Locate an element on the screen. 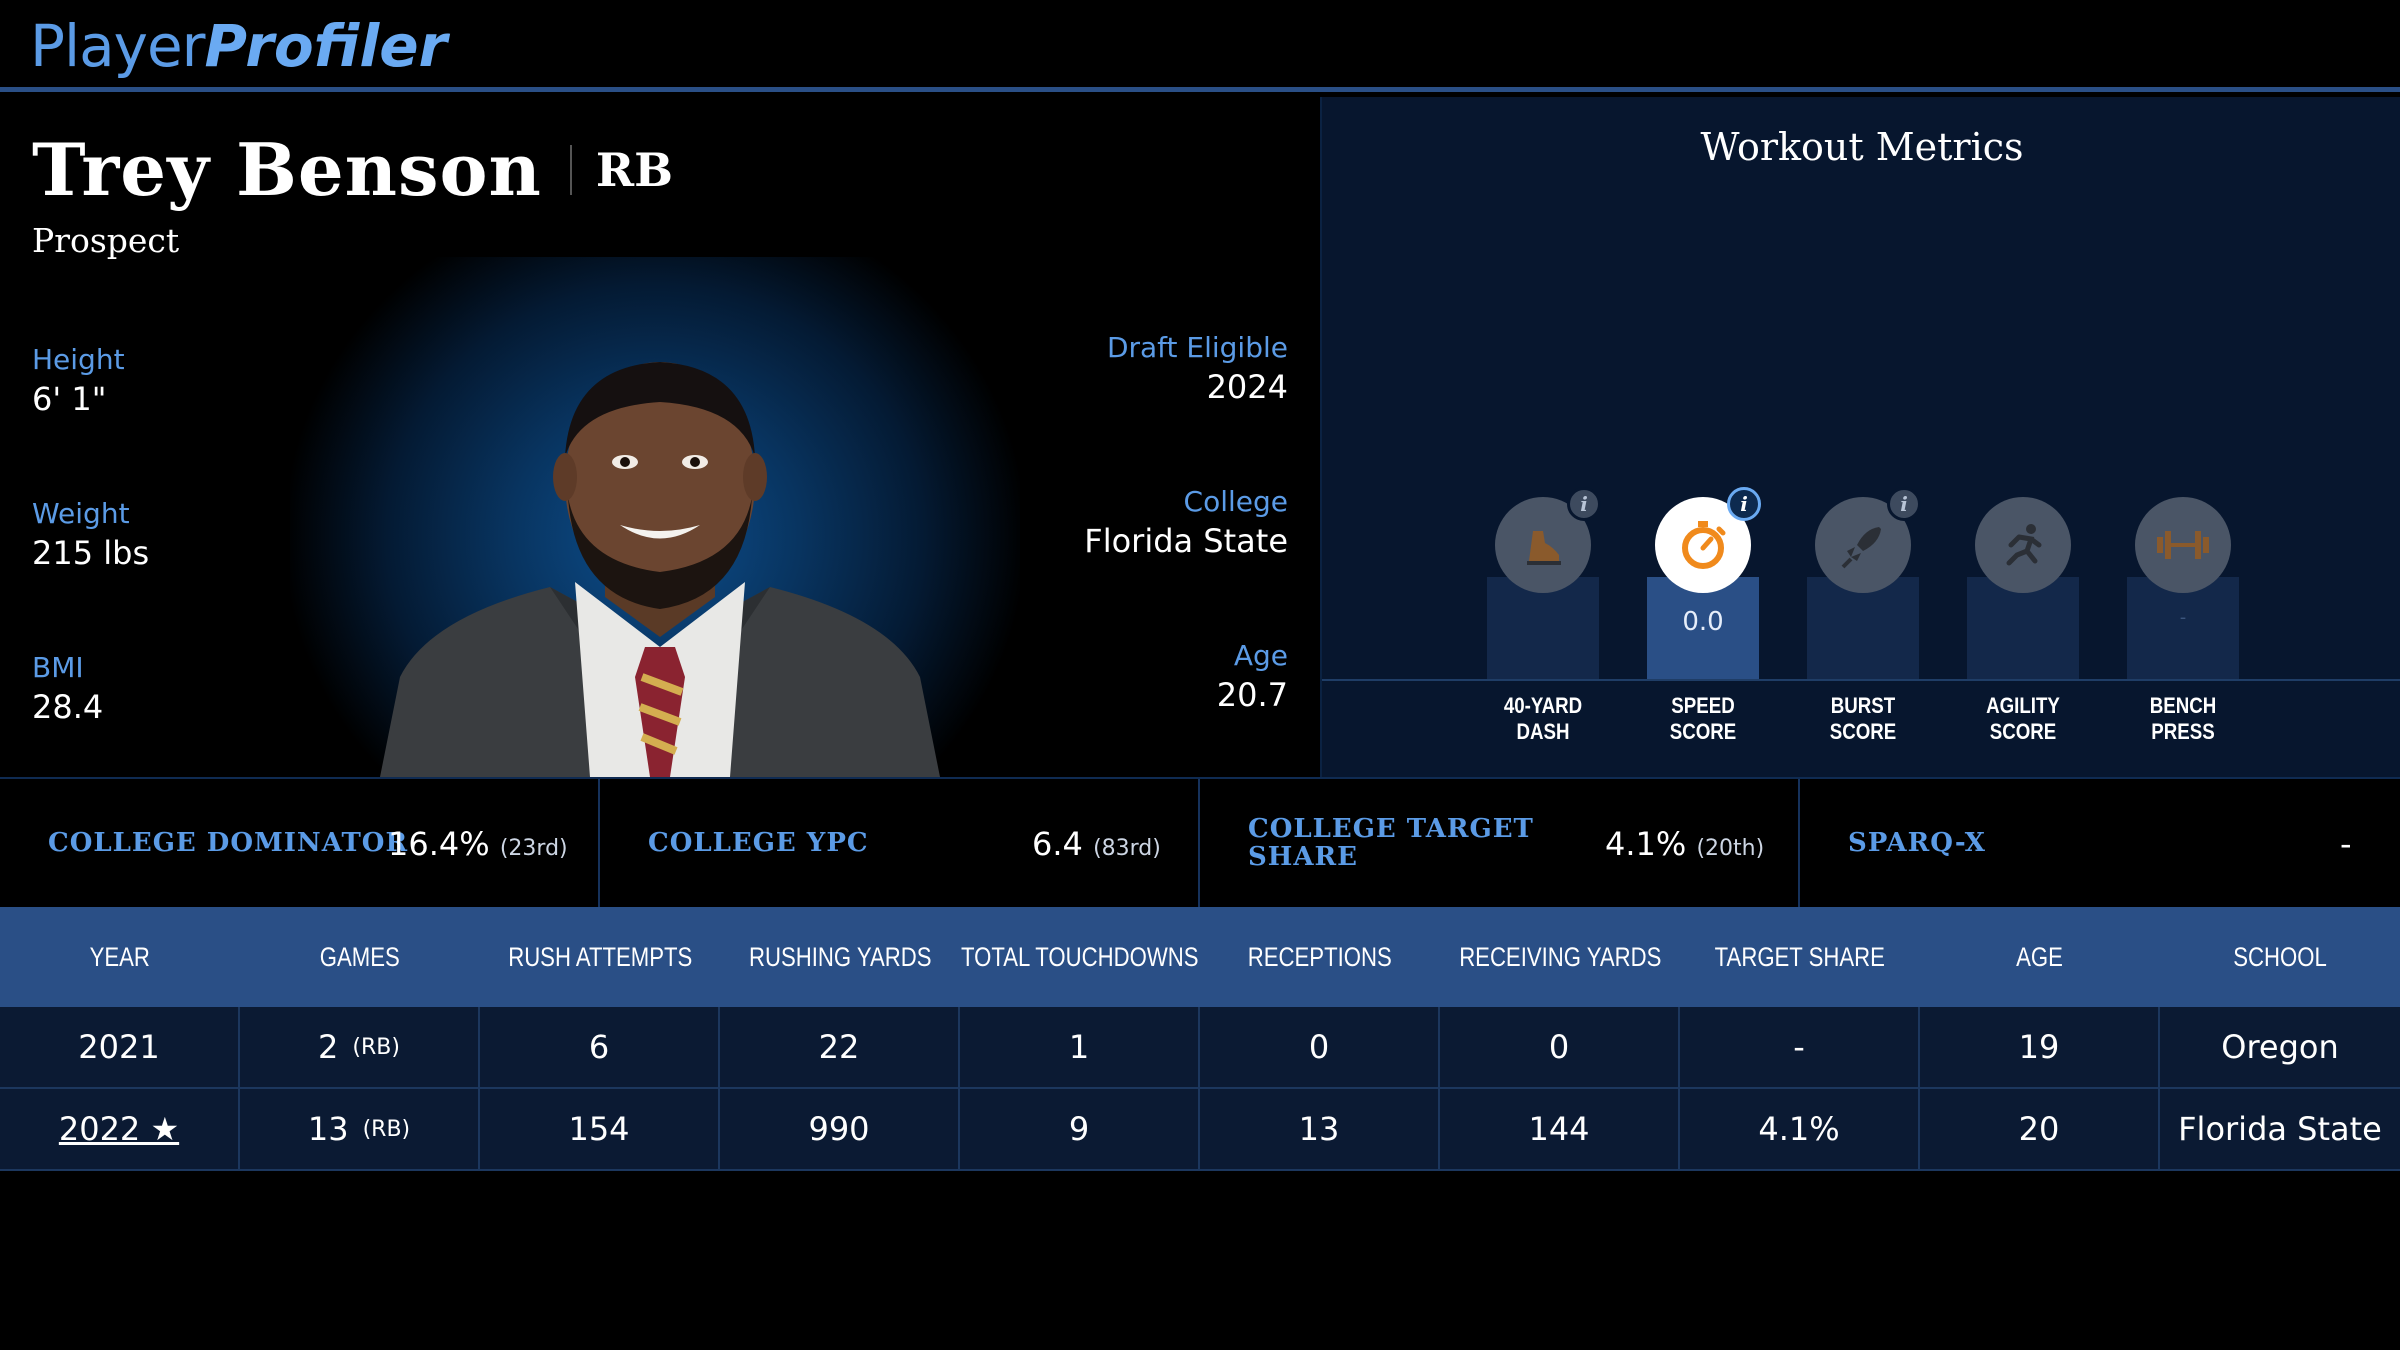  player-photo is located at coordinates (660, 569).